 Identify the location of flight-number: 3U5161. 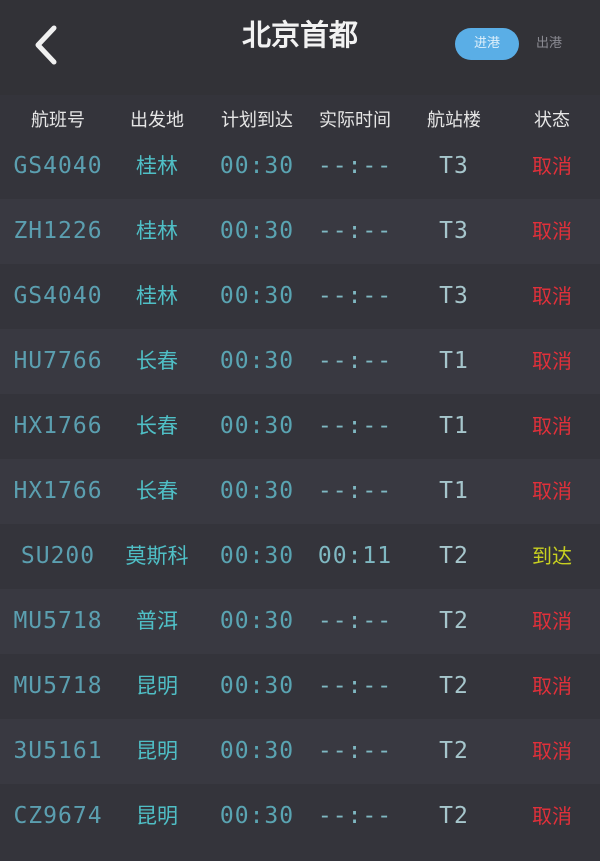
(58, 751).